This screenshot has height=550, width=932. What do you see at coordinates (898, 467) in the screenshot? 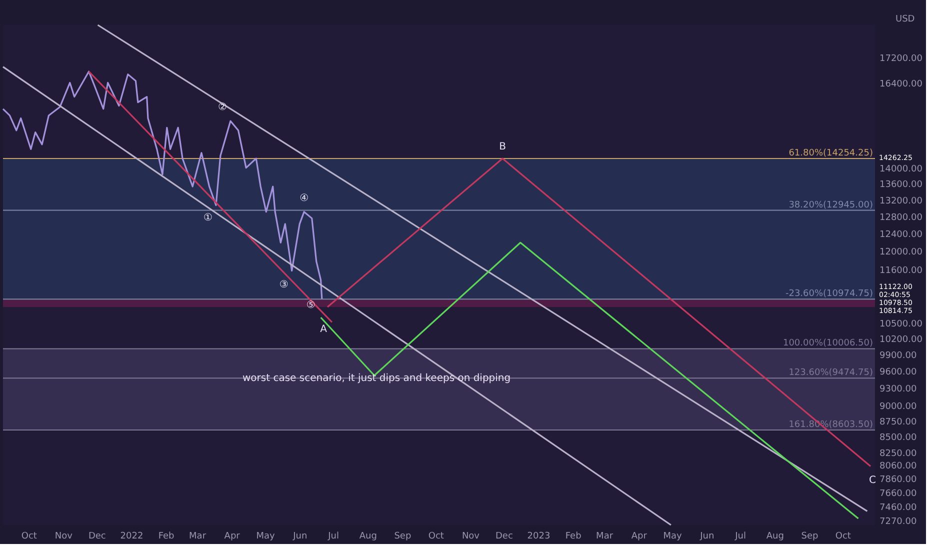
I see `y-tick-label: 8060.00` at bounding box center [898, 467].